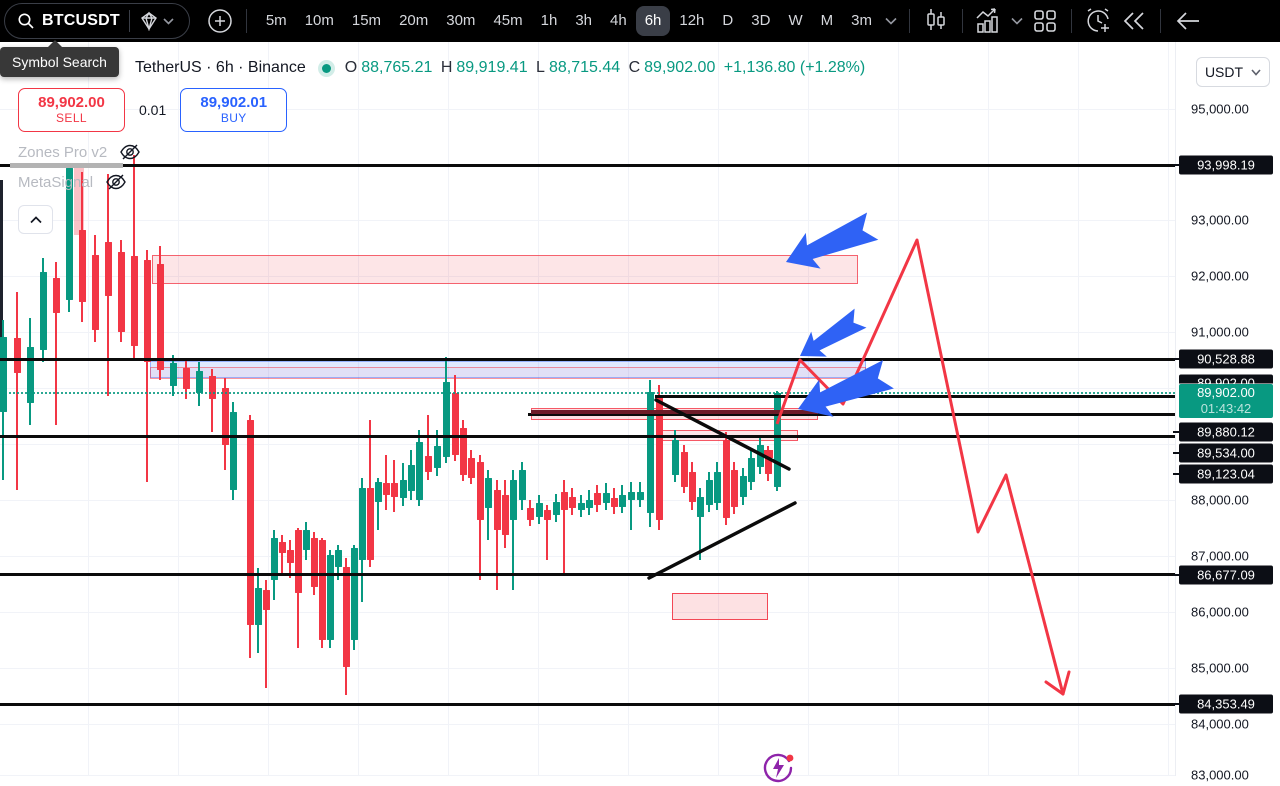 This screenshot has width=1280, height=786. Describe the element at coordinates (97, 21) in the screenshot. I see `symbol-button: BTCUSDT` at that location.